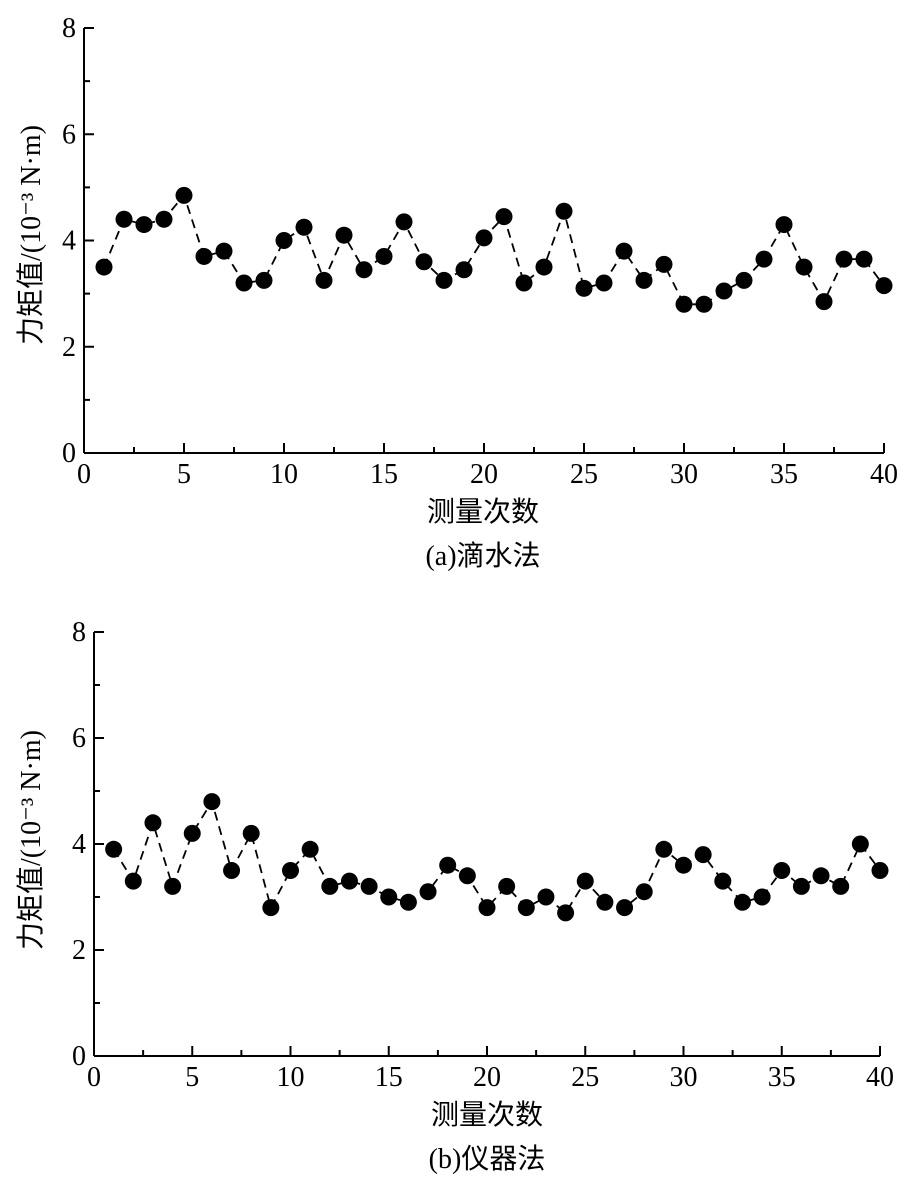 The image size is (900, 1181). Describe the element at coordinates (69, 28) in the screenshot. I see `y-tick-label: 8` at that location.